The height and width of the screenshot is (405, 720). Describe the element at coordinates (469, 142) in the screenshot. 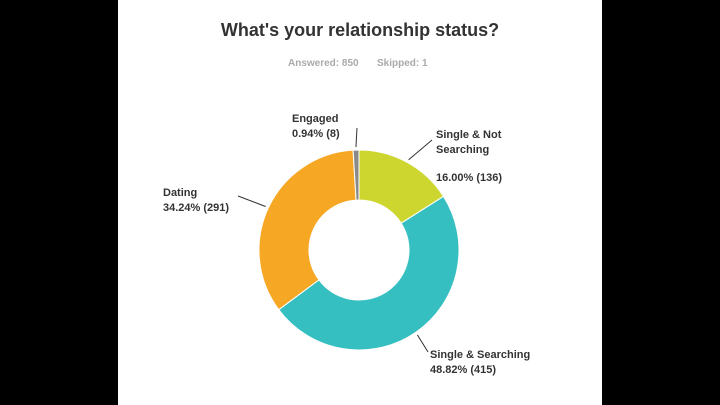

I see `category-label: Single & Not Searching` at that location.